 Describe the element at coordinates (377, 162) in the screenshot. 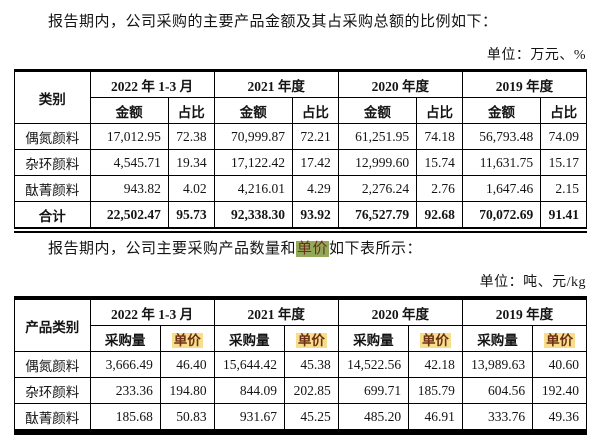

I see `cell-value: 12,999.60` at that location.